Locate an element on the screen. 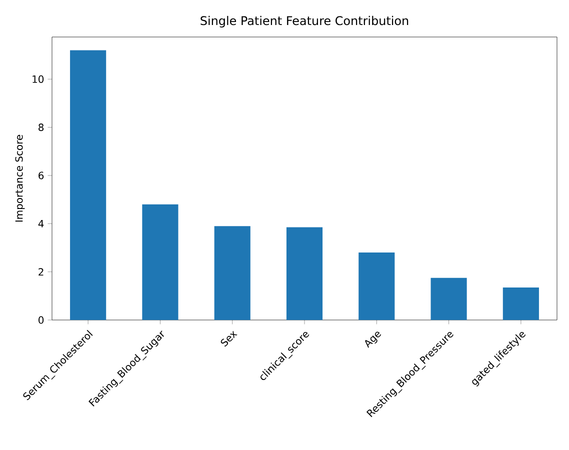 The height and width of the screenshot is (450, 569). y-tick-label: 8 is located at coordinates (41, 128).